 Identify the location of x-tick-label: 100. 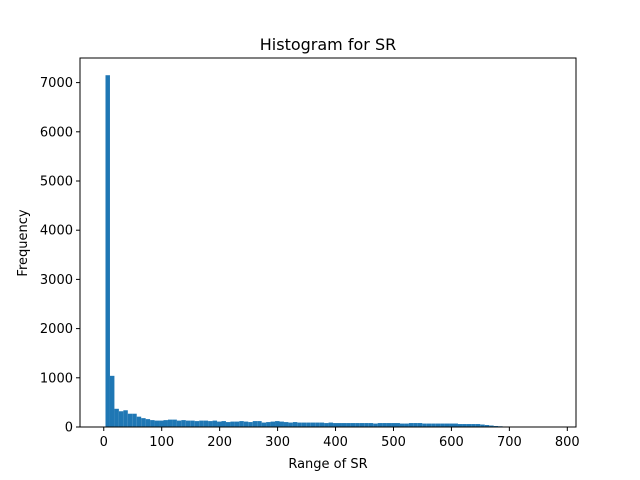
(161, 442).